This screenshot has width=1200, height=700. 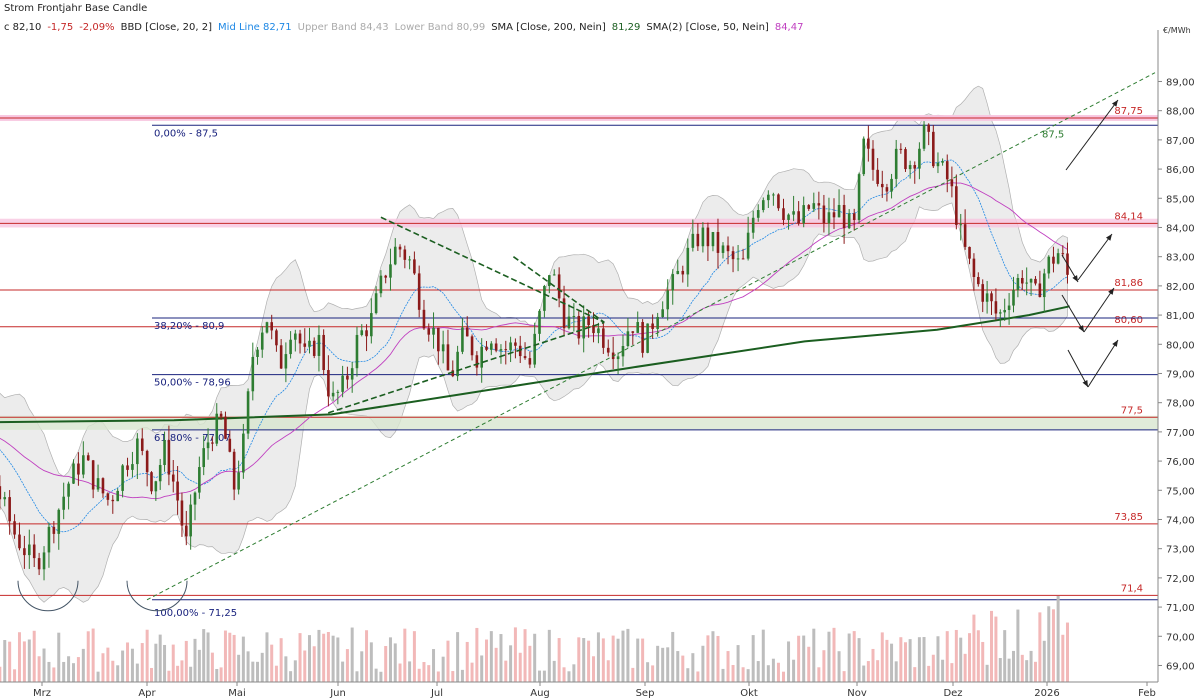 I want to click on time-axis: Mrz Apr Mai Jun Jul Aug Sep Okt Nov Dez 2026 Feb, so click(x=579, y=690).